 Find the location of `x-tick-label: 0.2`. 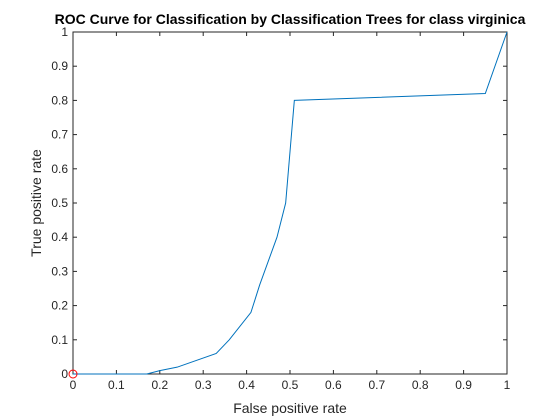

x-tick-label: 0.2 is located at coordinates (159, 385).